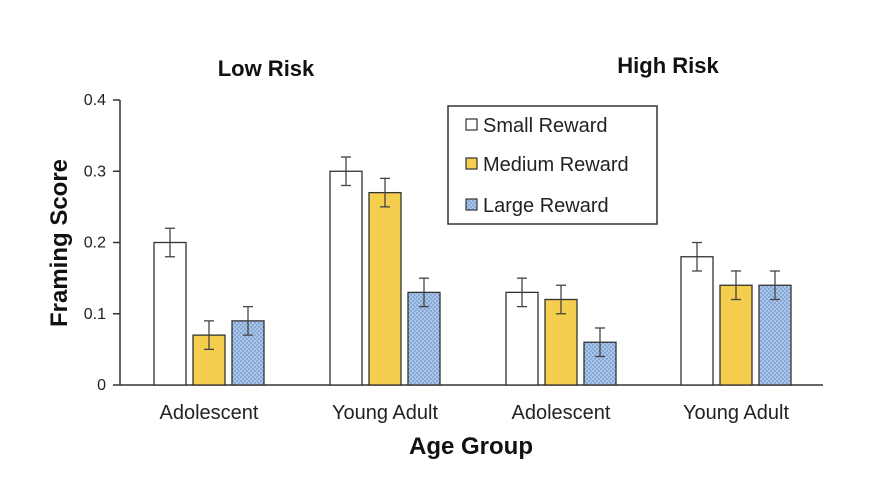  I want to click on panel-title-low-risk: Low Risk, so click(266, 68).